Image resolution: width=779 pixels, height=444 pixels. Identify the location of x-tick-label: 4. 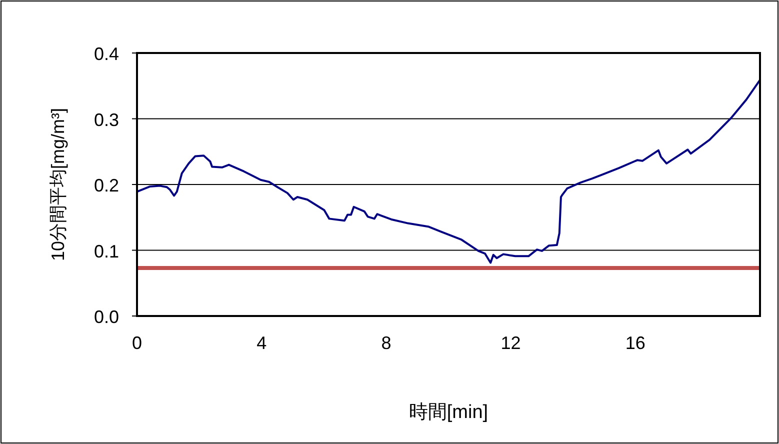
(261, 343).